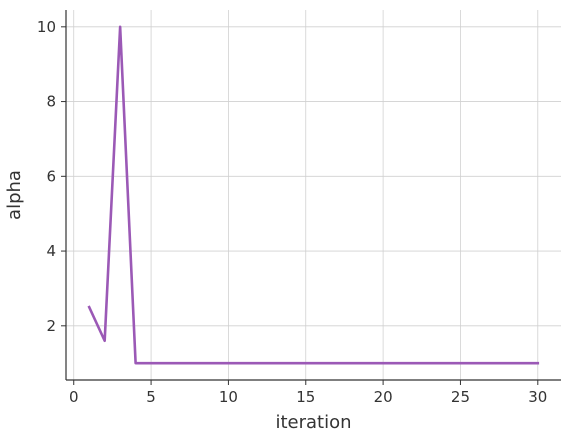 The height and width of the screenshot is (441, 571). What do you see at coordinates (537, 397) in the screenshot?
I see `x-tick-label: 30` at bounding box center [537, 397].